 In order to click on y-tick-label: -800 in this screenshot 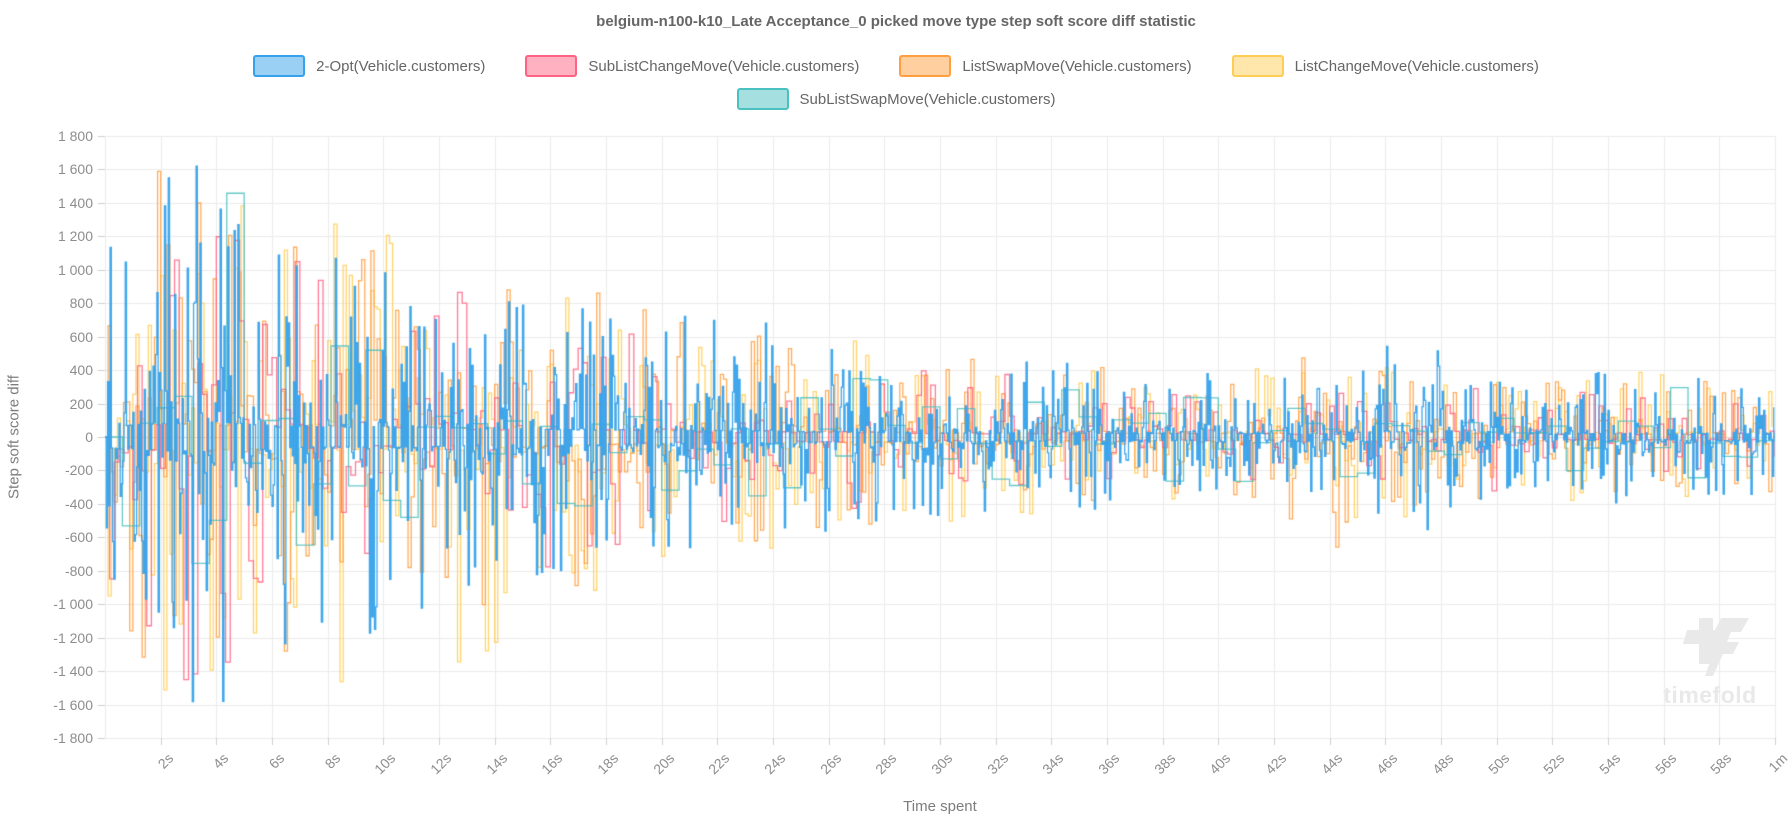, I will do `click(78, 570)`.